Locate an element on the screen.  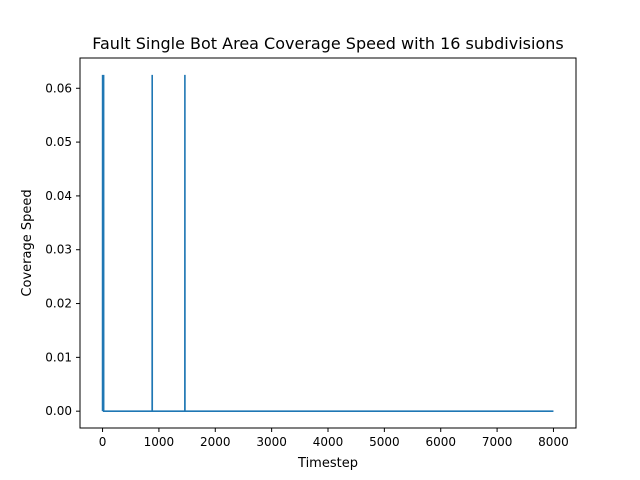
y-tick-label: 0.00 is located at coordinates (58, 411).